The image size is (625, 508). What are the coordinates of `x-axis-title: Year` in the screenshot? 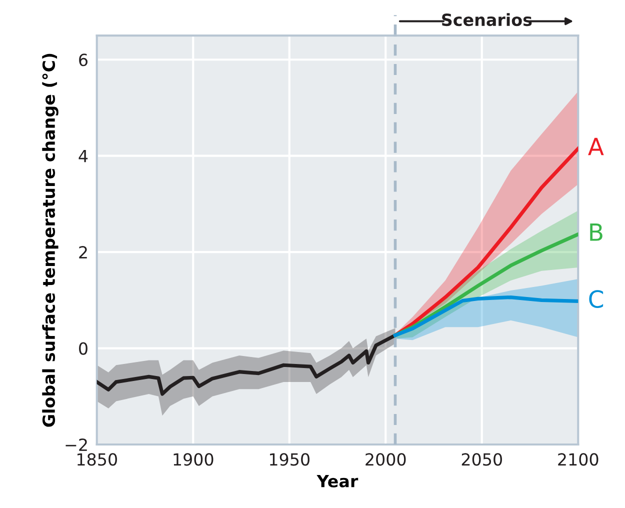 It's located at (337, 481).